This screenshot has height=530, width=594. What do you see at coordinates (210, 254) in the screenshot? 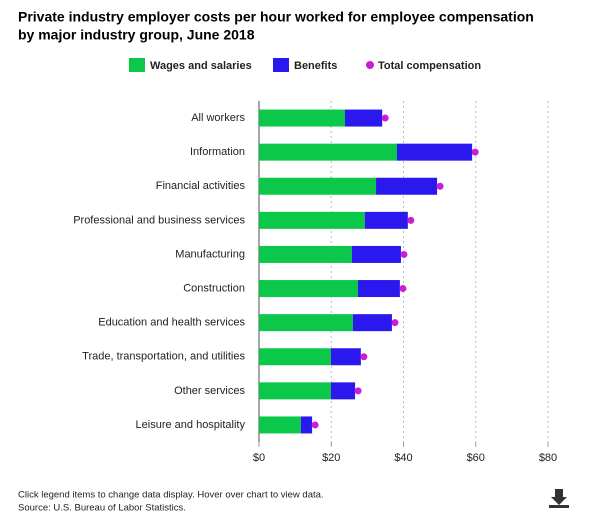
I see `category-label: Manufacturing` at bounding box center [210, 254].